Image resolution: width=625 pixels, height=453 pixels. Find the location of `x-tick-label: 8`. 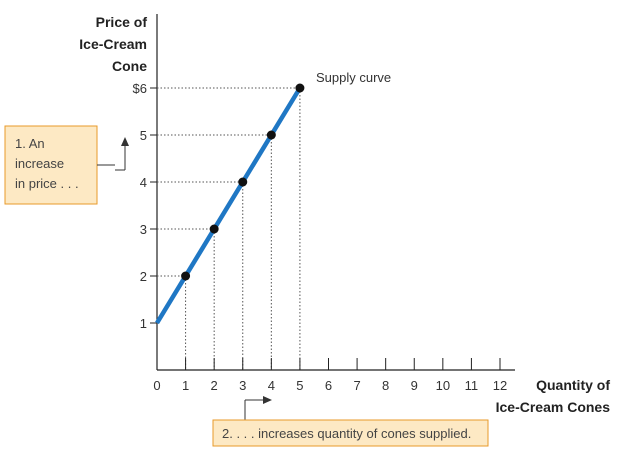

x-tick-label: 8 is located at coordinates (385, 385).